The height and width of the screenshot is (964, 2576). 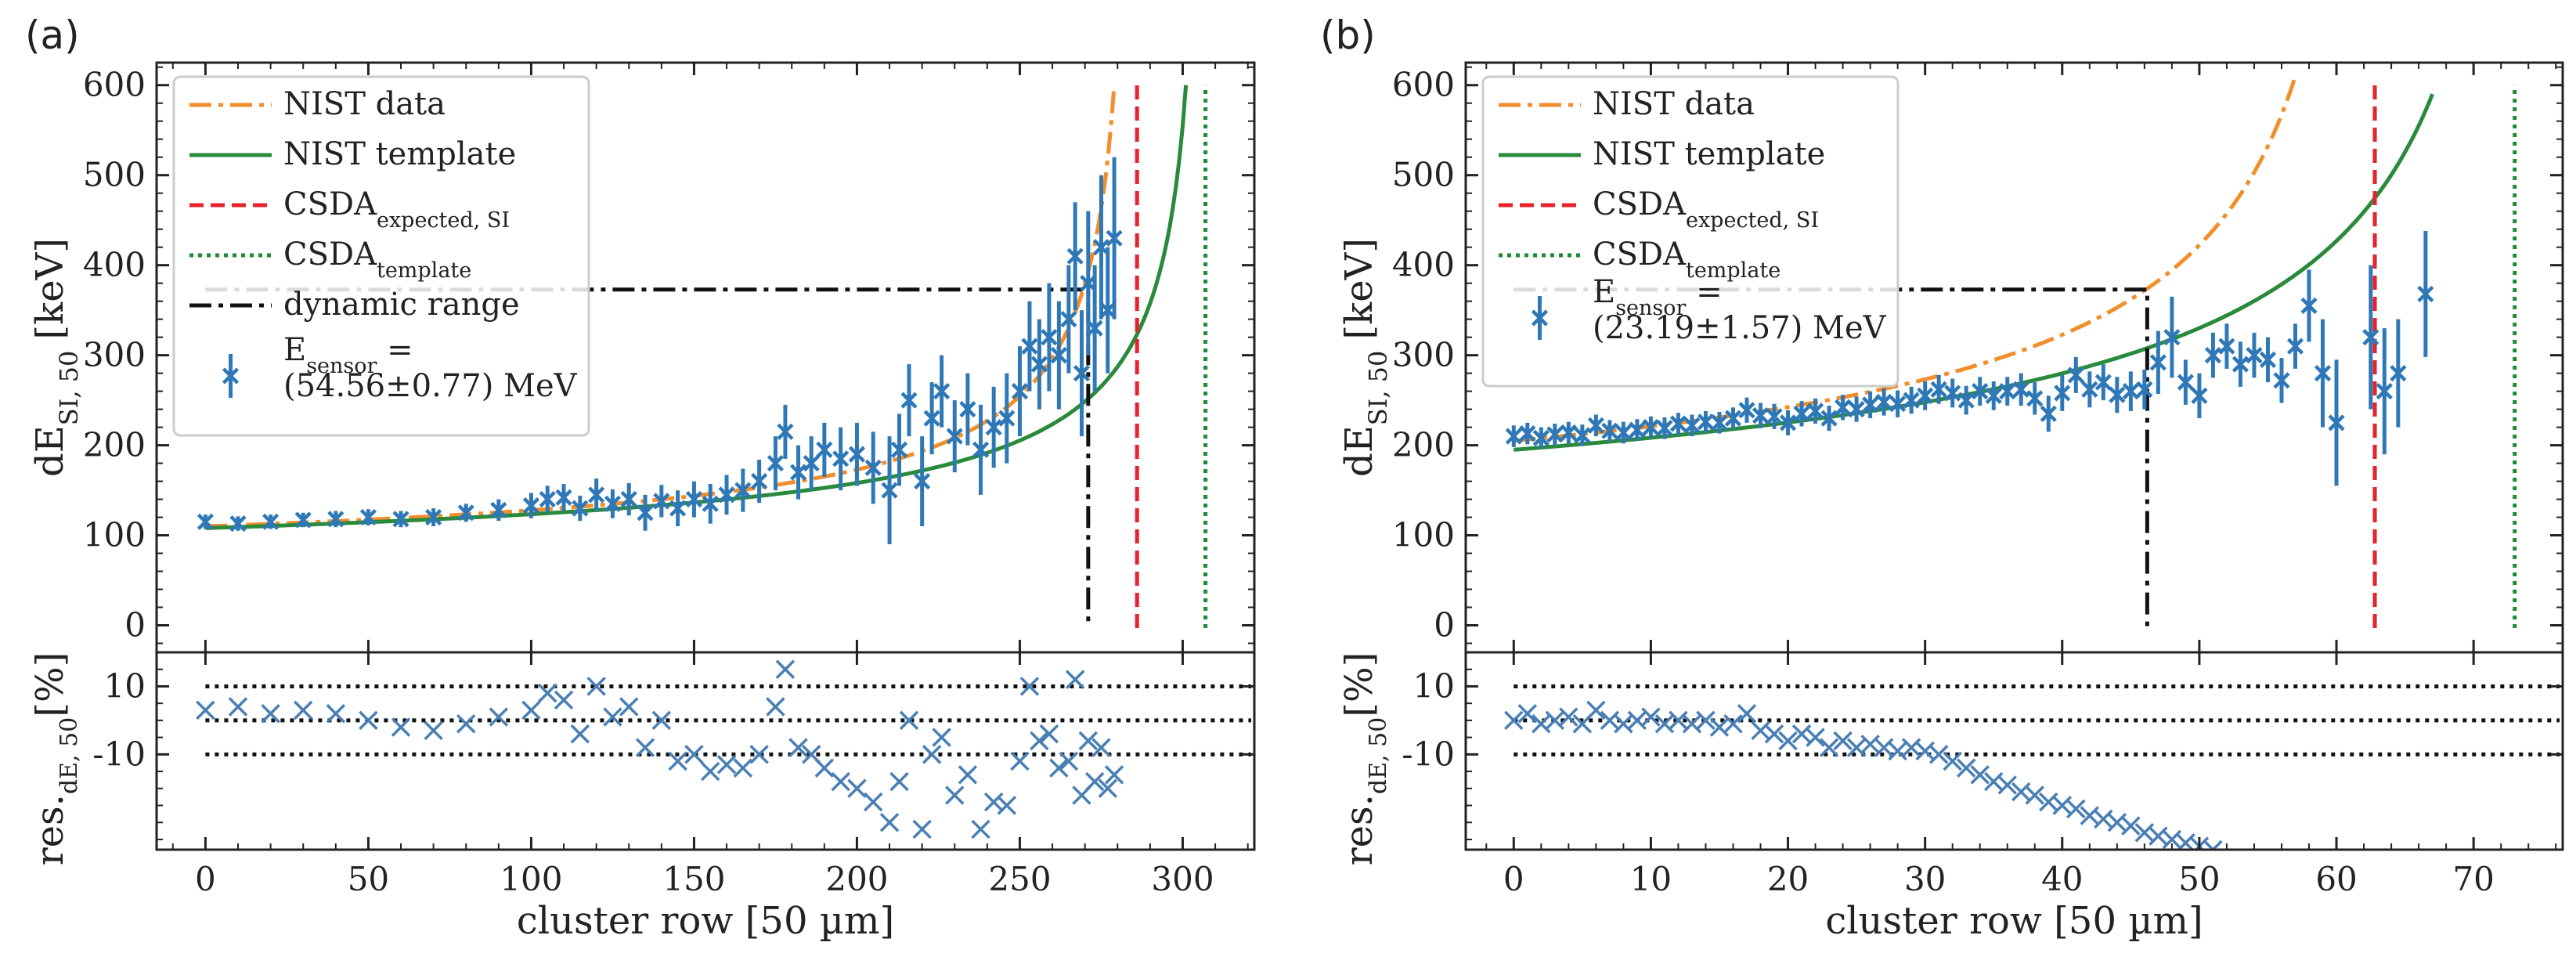 What do you see at coordinates (114, 445) in the screenshot?
I see `y-tick-label: 200` at bounding box center [114, 445].